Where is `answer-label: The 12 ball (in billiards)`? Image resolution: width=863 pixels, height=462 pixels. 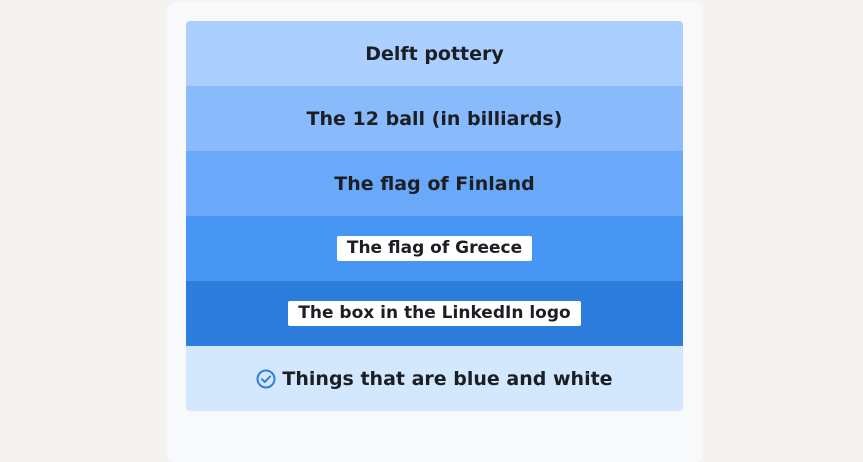 answer-label: The 12 ball (in billiards) is located at coordinates (434, 118).